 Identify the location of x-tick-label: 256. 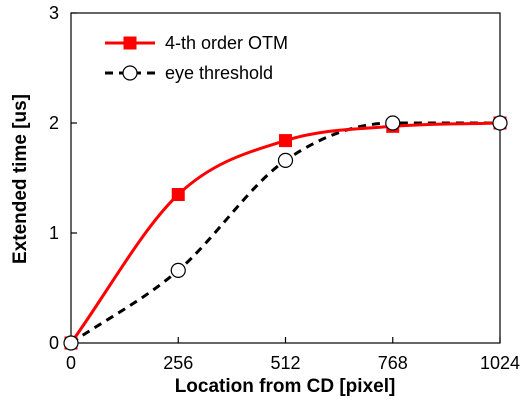
(178, 363).